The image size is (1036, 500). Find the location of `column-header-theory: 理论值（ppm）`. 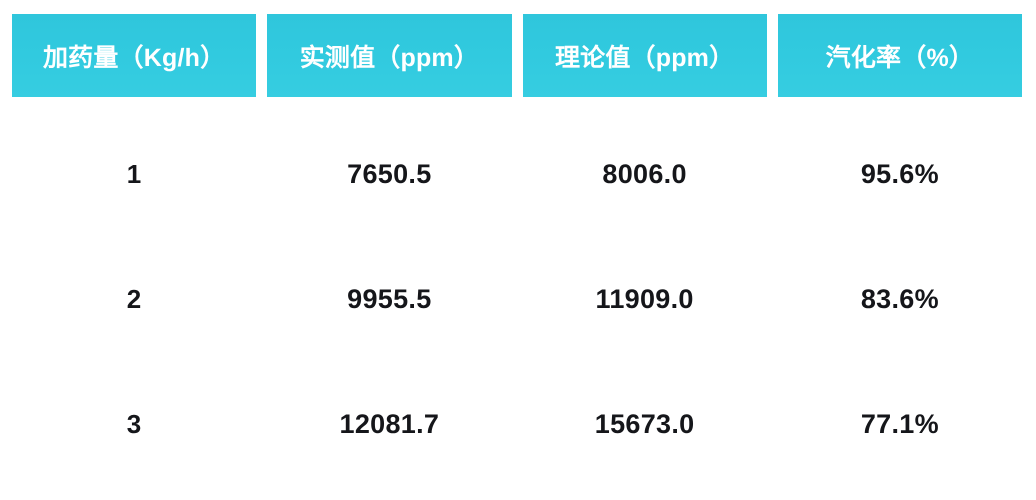

column-header-theory: 理论值（ppm） is located at coordinates (644, 55).